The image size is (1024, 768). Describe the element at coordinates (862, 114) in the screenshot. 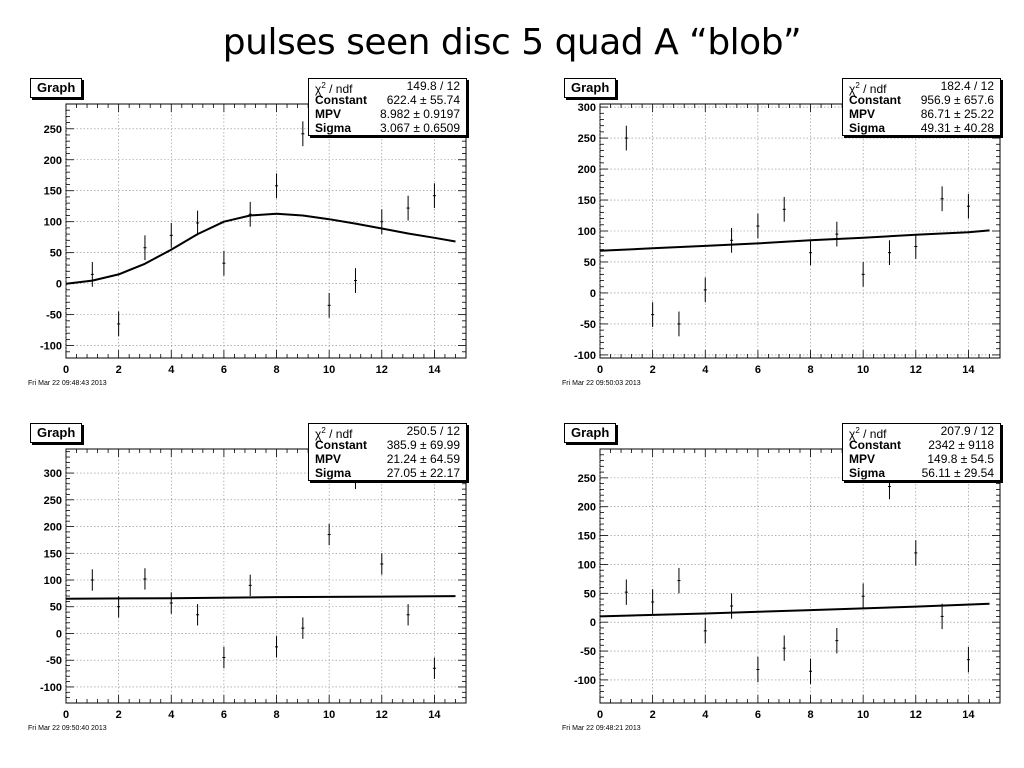

I see `stats-key: MPV` at that location.